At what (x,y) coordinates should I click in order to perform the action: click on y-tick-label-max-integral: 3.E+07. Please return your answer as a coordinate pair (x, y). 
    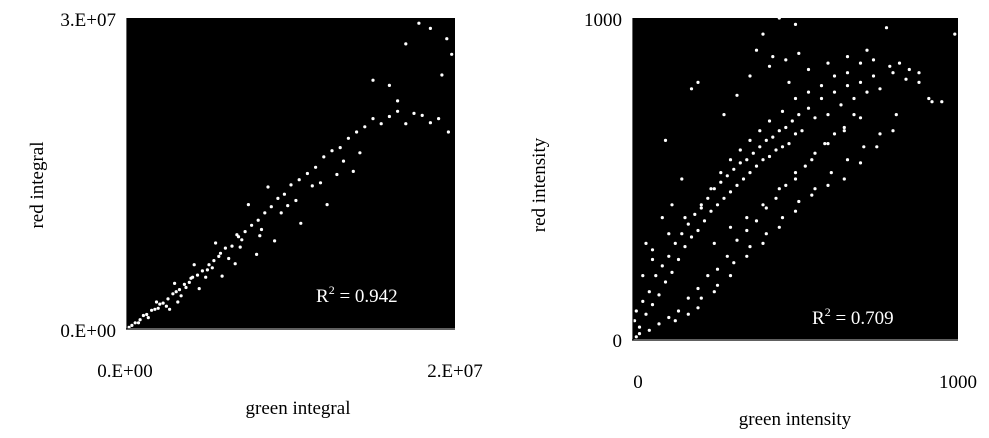
    Looking at the image, I should click on (88, 20).